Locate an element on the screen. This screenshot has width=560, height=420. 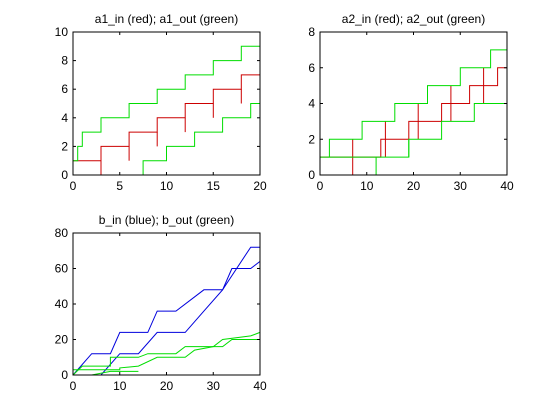
plot-a1-xtick-label: 15 is located at coordinates (214, 186).